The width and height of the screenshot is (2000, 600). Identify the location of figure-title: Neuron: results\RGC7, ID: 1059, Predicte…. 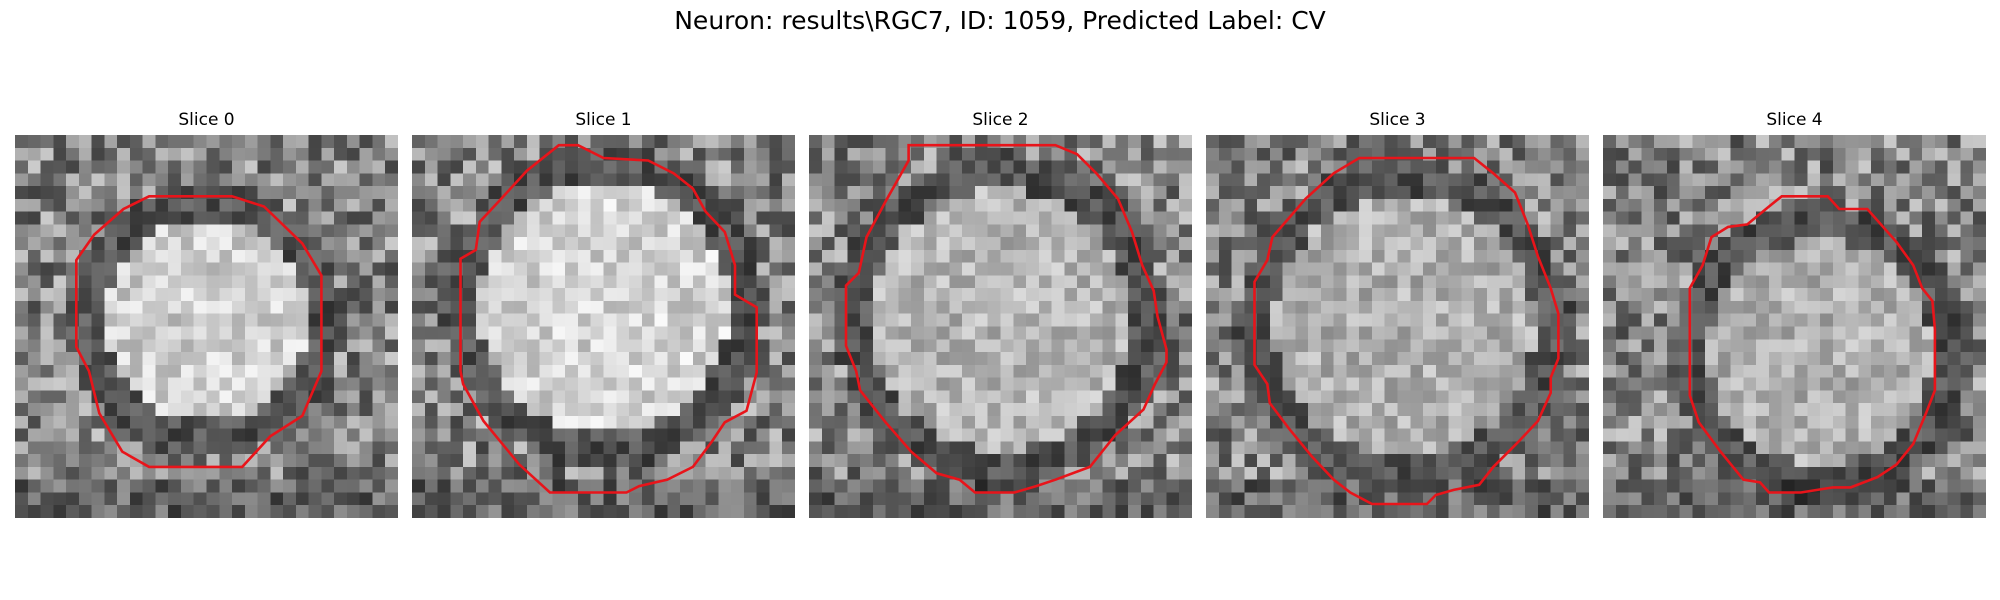
(1000, 20).